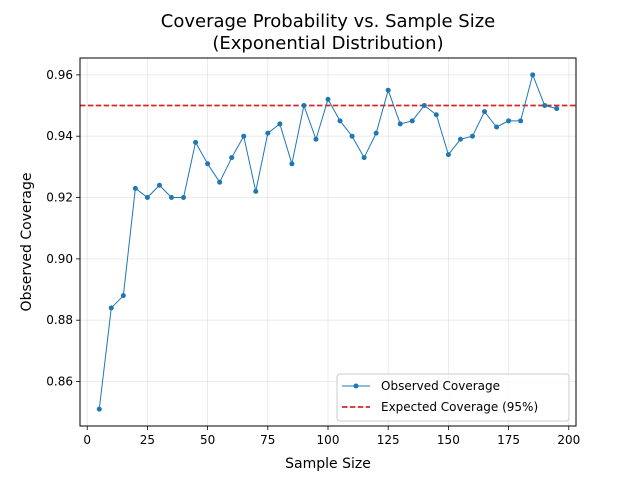 Image resolution: width=640 pixels, height=480 pixels. Describe the element at coordinates (388, 440) in the screenshot. I see `x-tick-label: 125` at that location.